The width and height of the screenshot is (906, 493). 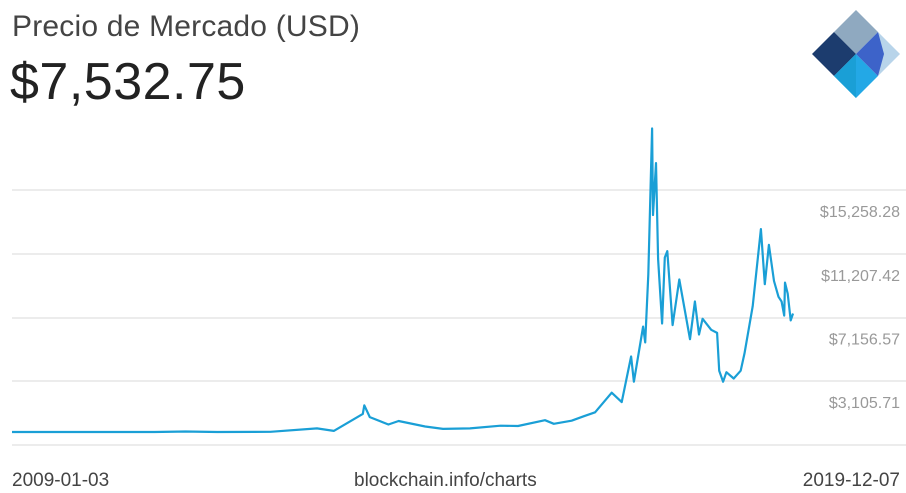 I want to click on chart-title: Precio de Mercado (USD), so click(x=186, y=26).